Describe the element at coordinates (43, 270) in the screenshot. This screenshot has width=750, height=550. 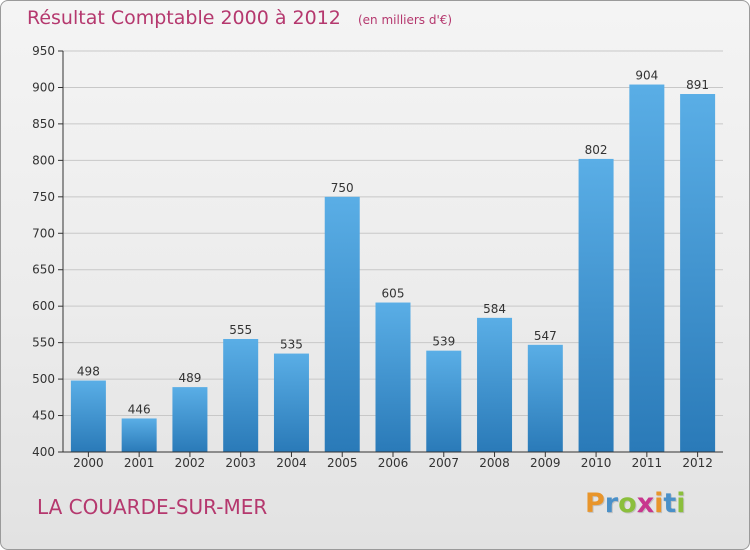
I see `y-tick-label: 650` at that location.